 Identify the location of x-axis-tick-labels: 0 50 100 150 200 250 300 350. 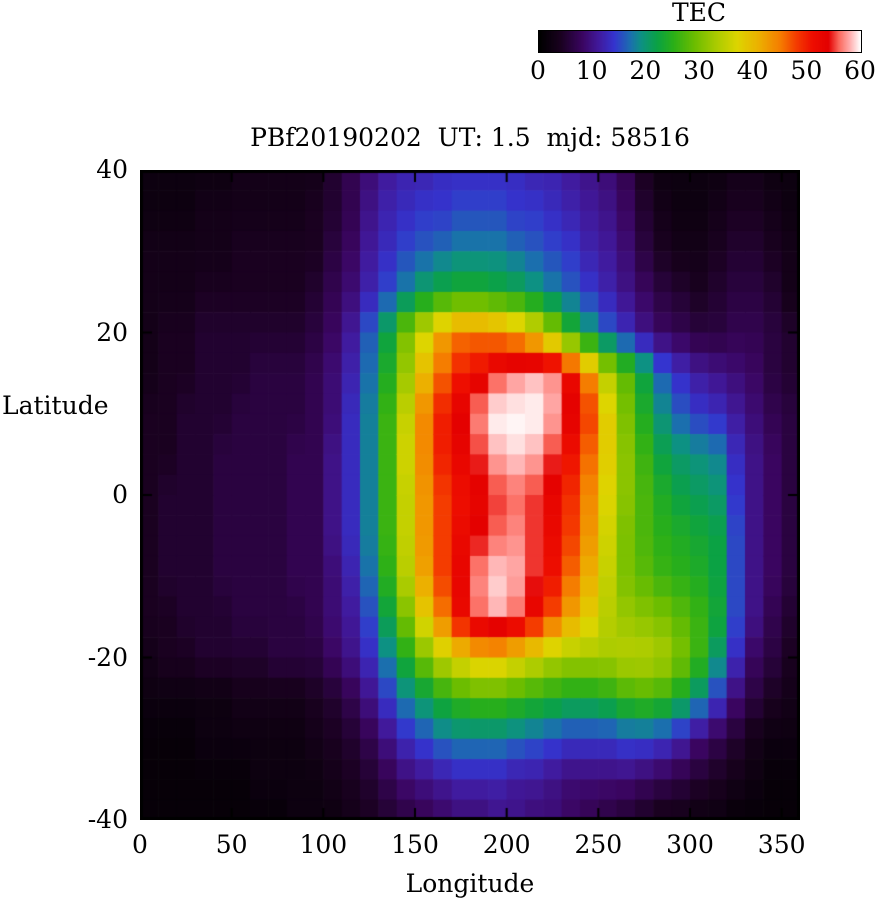
(468, 846).